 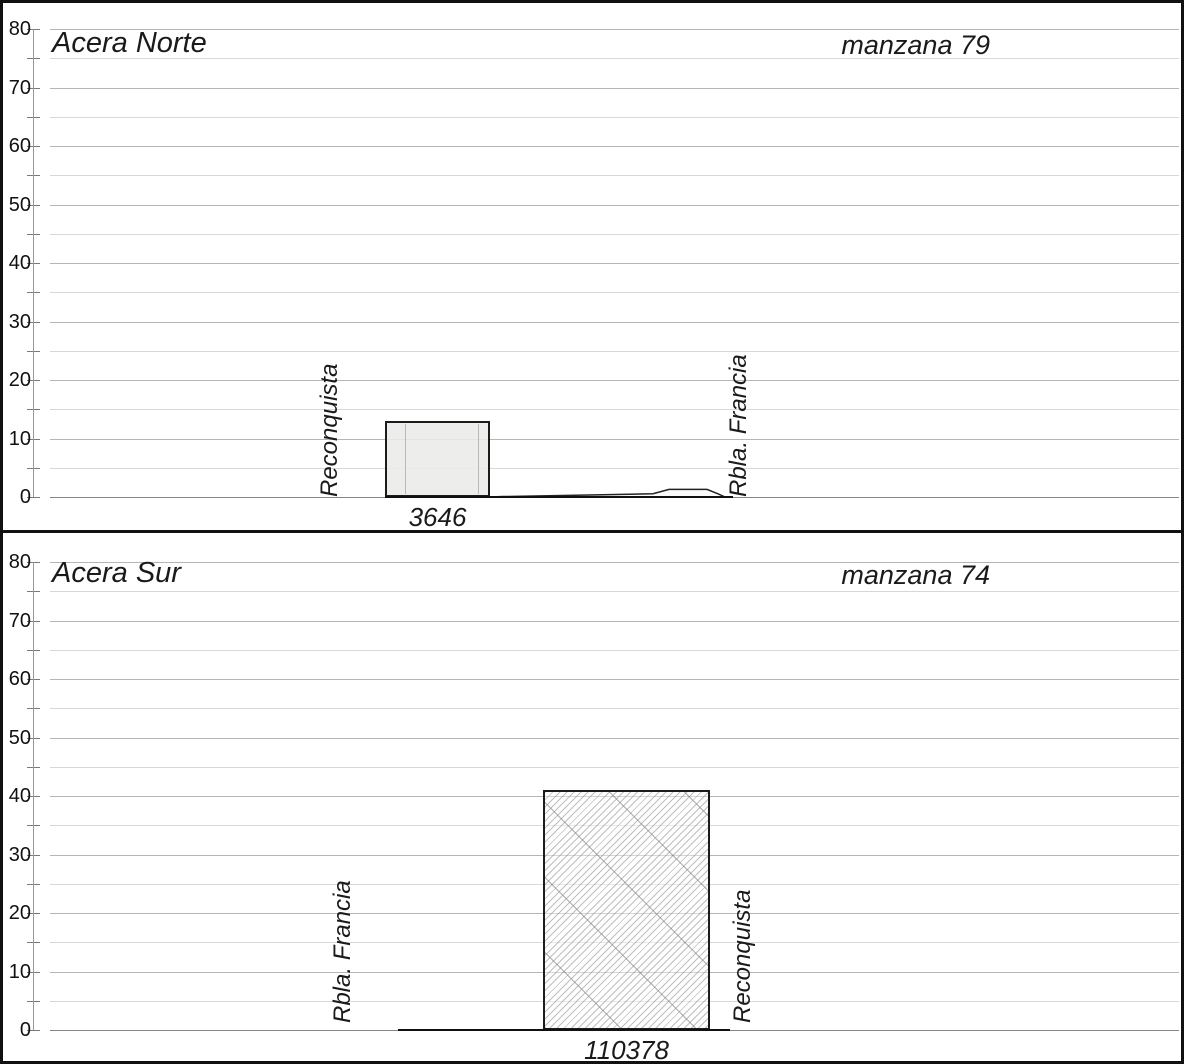 I want to click on parcel-number-label: 3646, so click(x=437, y=517).